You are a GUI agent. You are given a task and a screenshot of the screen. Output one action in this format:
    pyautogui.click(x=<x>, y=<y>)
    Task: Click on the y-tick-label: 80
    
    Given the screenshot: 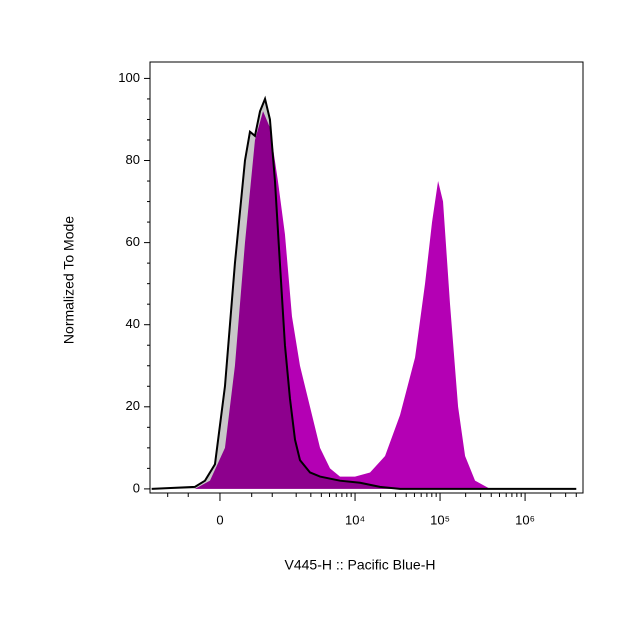 What is the action you would take?
    pyautogui.click(x=133, y=159)
    